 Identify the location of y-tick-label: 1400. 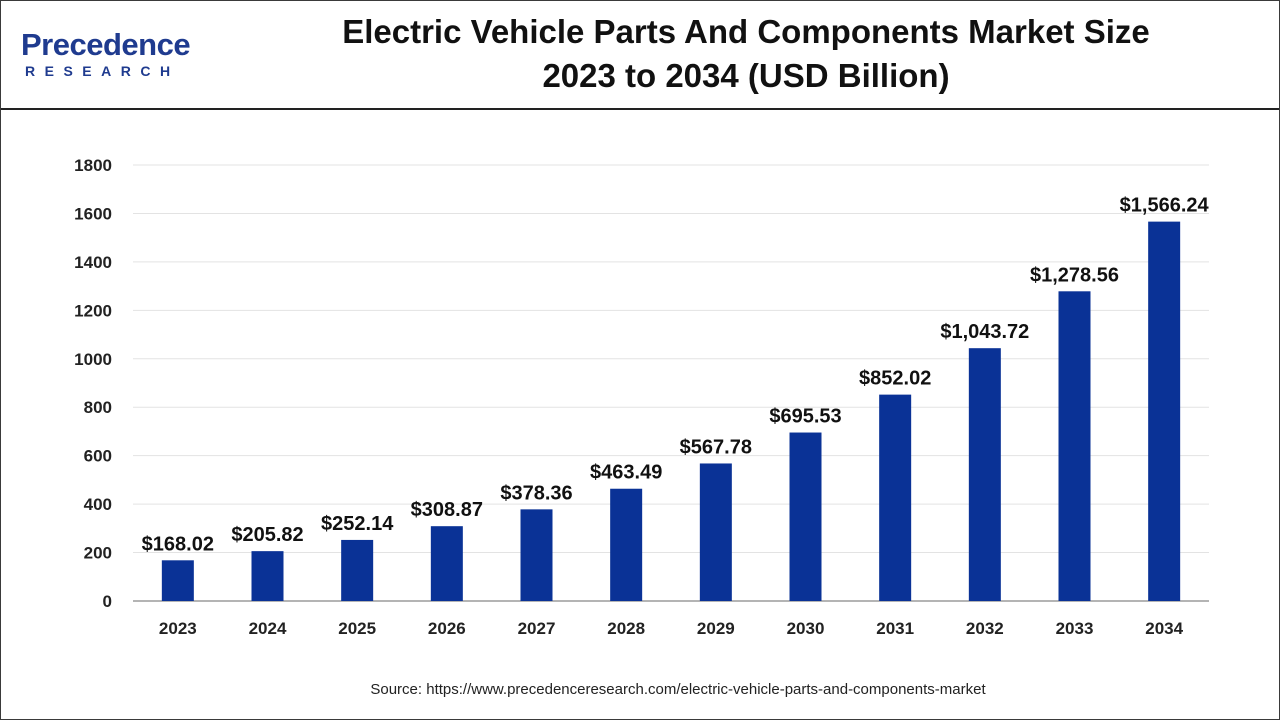
(93, 262).